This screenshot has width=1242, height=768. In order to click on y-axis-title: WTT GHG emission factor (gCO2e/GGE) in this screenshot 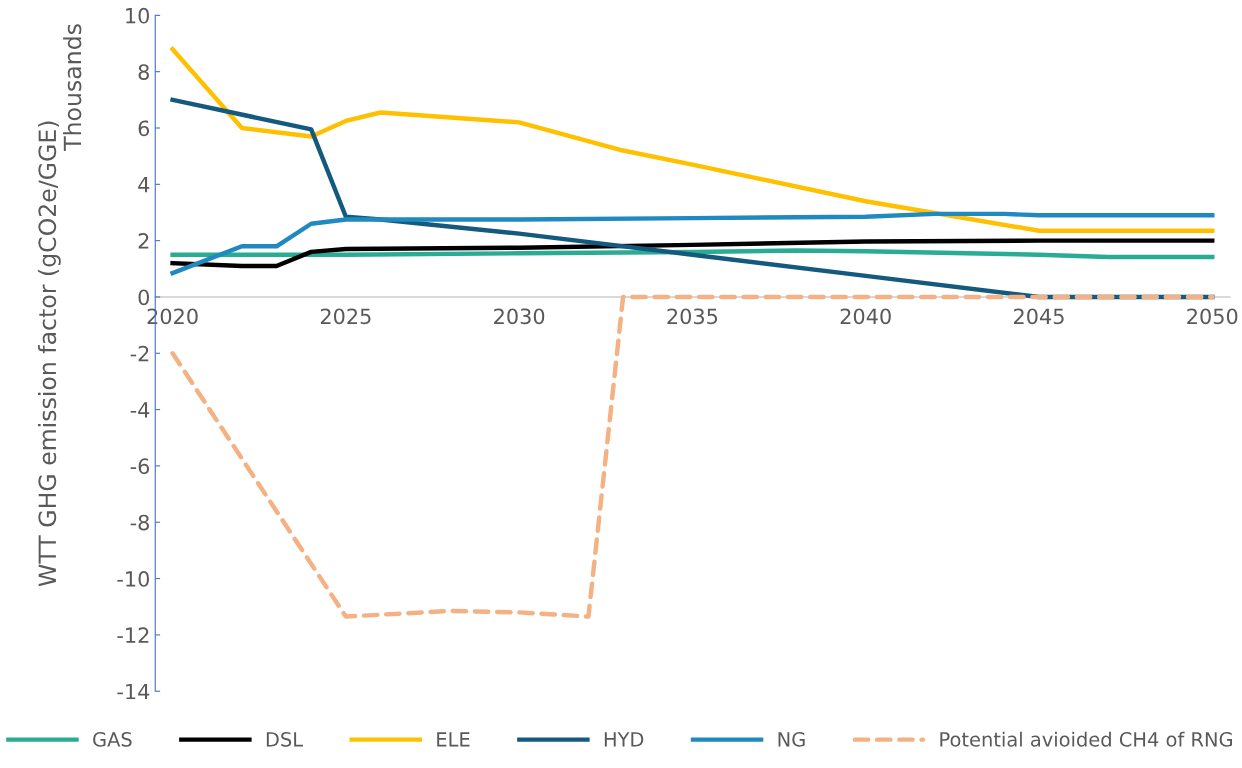, I will do `click(49, 354)`.